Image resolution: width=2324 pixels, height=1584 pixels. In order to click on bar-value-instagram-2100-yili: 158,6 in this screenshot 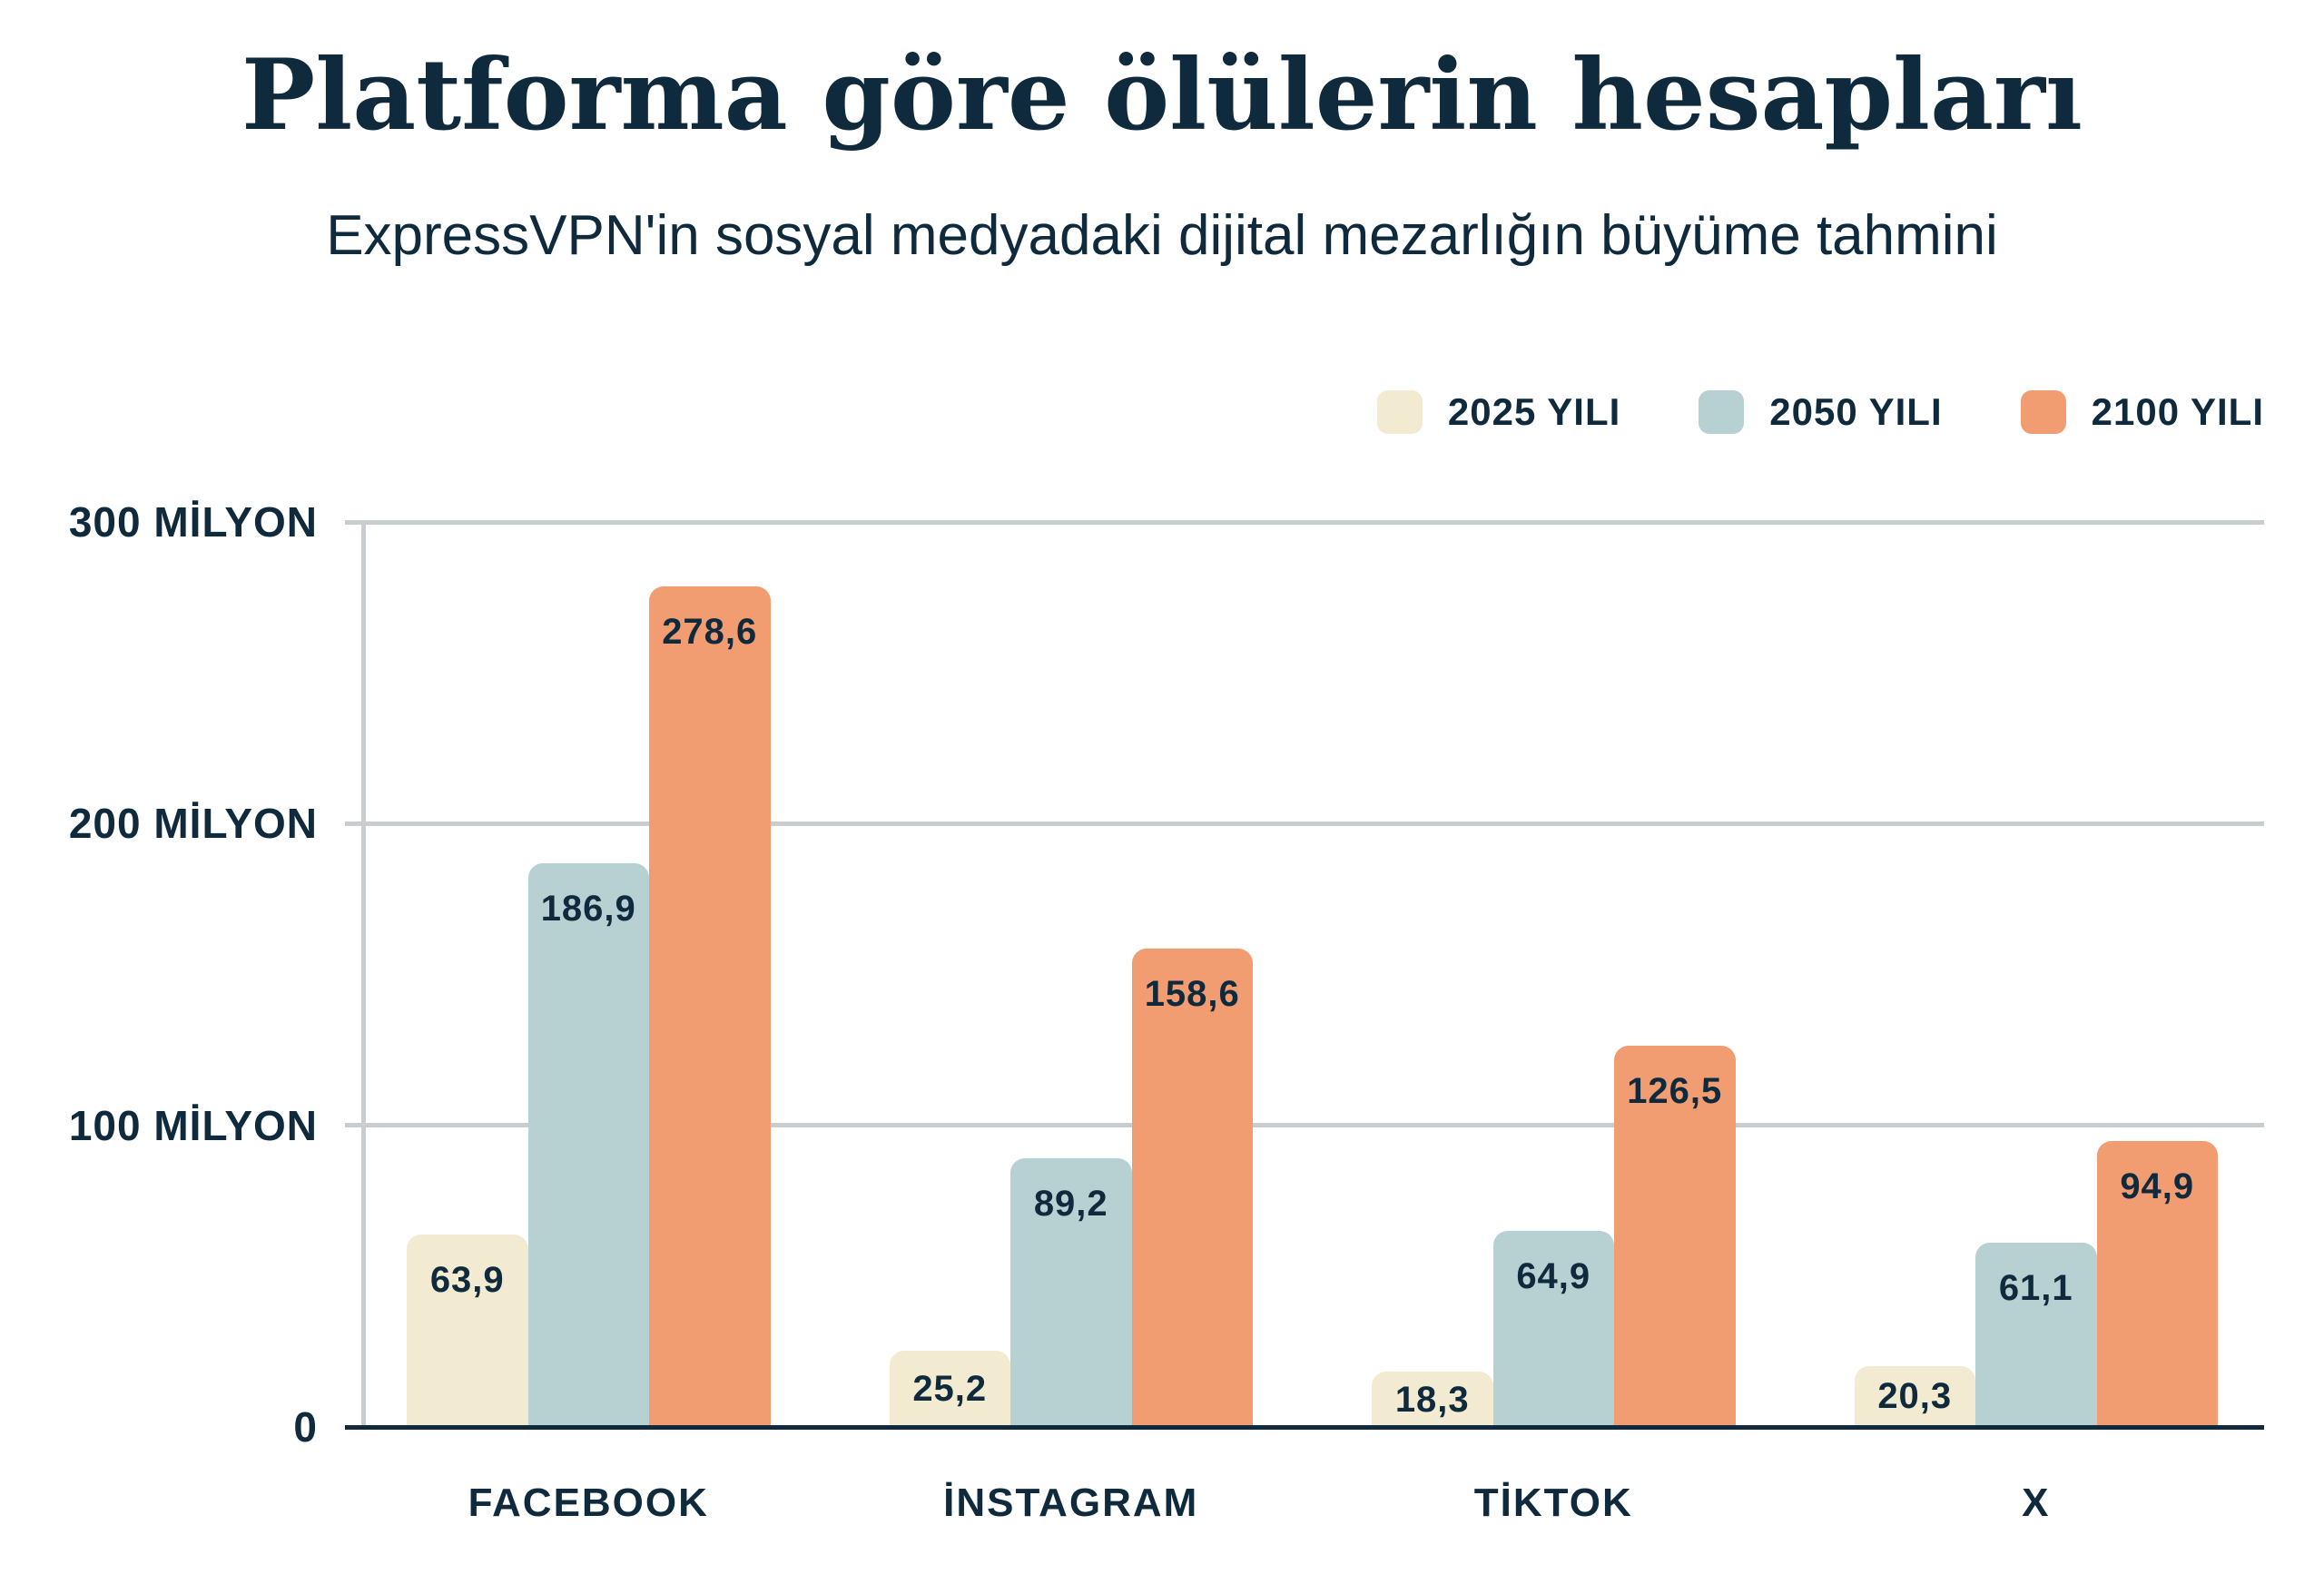, I will do `click(1192, 993)`.